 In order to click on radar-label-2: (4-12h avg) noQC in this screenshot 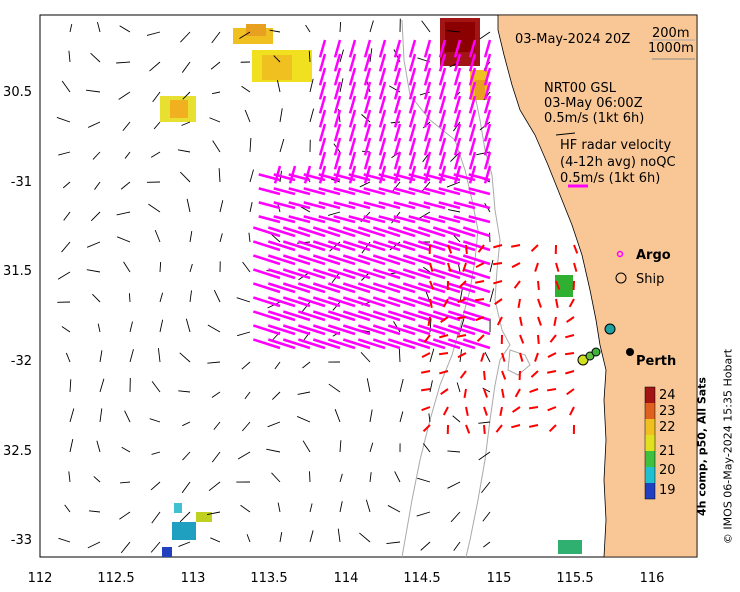, I will do `click(618, 162)`.